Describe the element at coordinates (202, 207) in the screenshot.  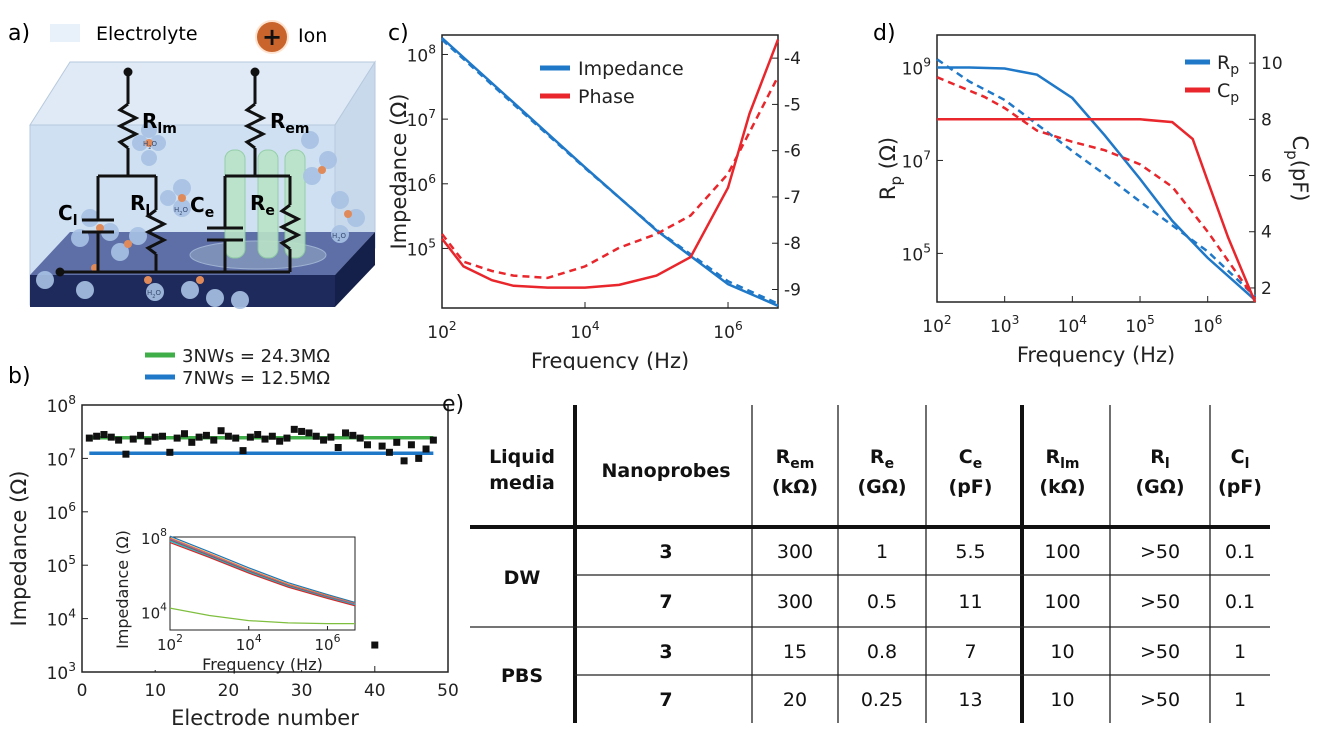
I see `svg-text: Ce` at that location.